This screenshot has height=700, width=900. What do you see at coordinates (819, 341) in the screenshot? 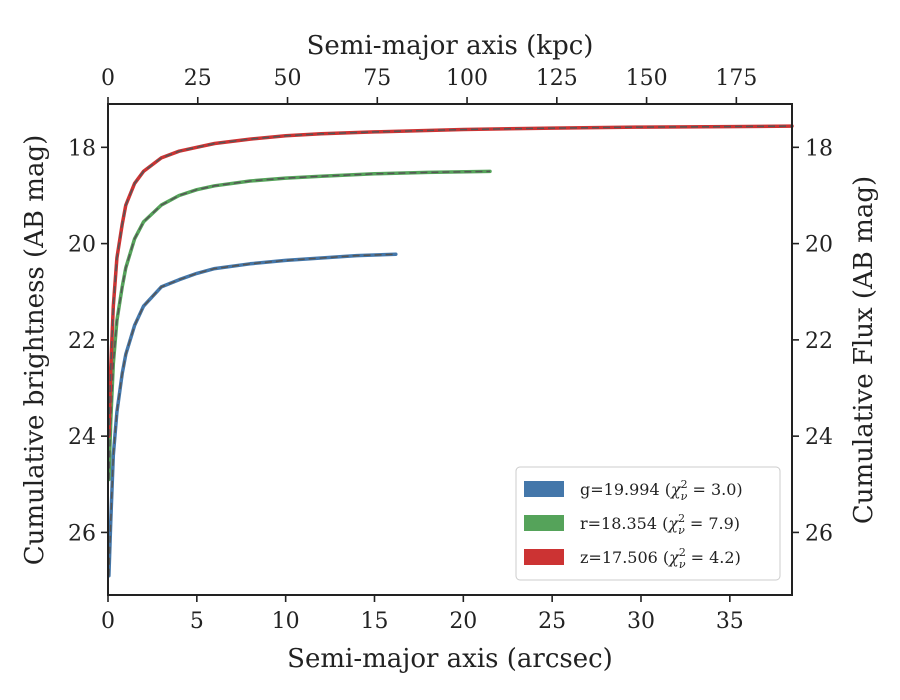
I see `y2-tick-label-2: 22` at bounding box center [819, 341].